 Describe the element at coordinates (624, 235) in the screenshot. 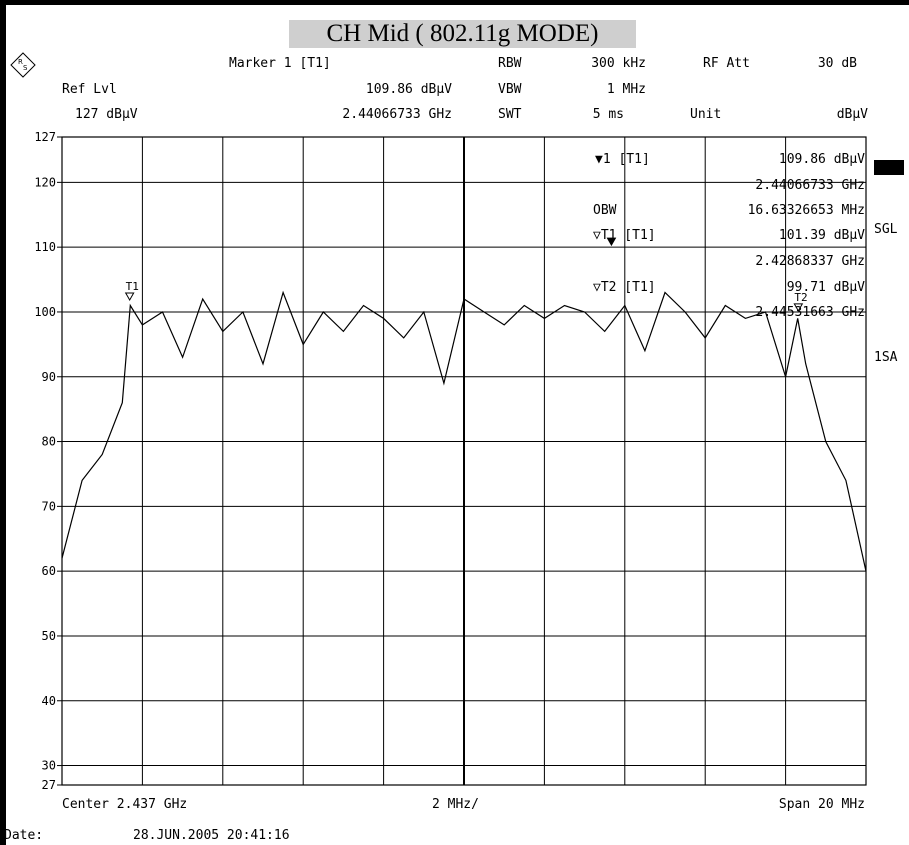

I see `t1-readout-label: ▽T1 [T1]` at that location.